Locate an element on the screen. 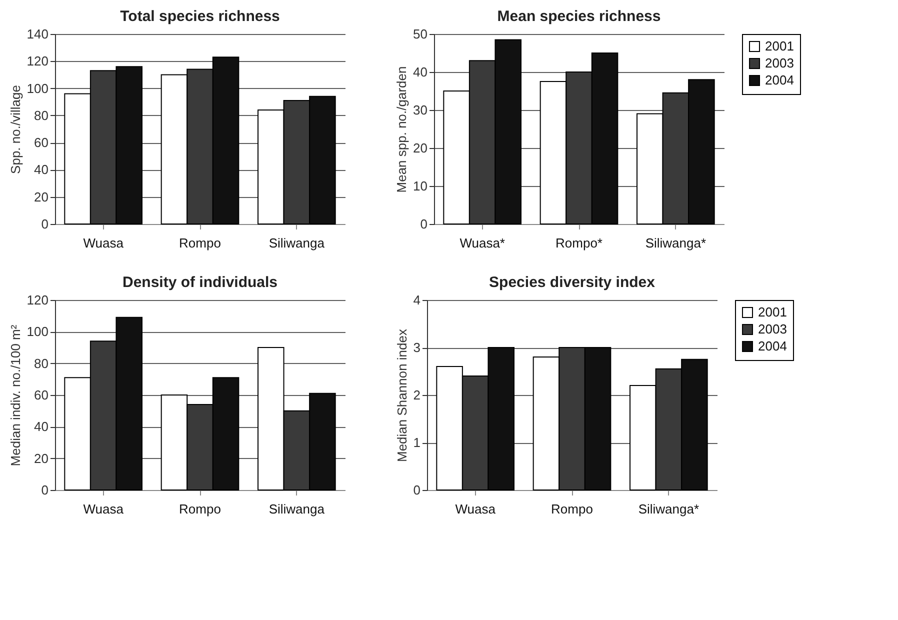 Image resolution: width=898 pixels, height=620 pixels. y-tick-label: 4 is located at coordinates (416, 300).